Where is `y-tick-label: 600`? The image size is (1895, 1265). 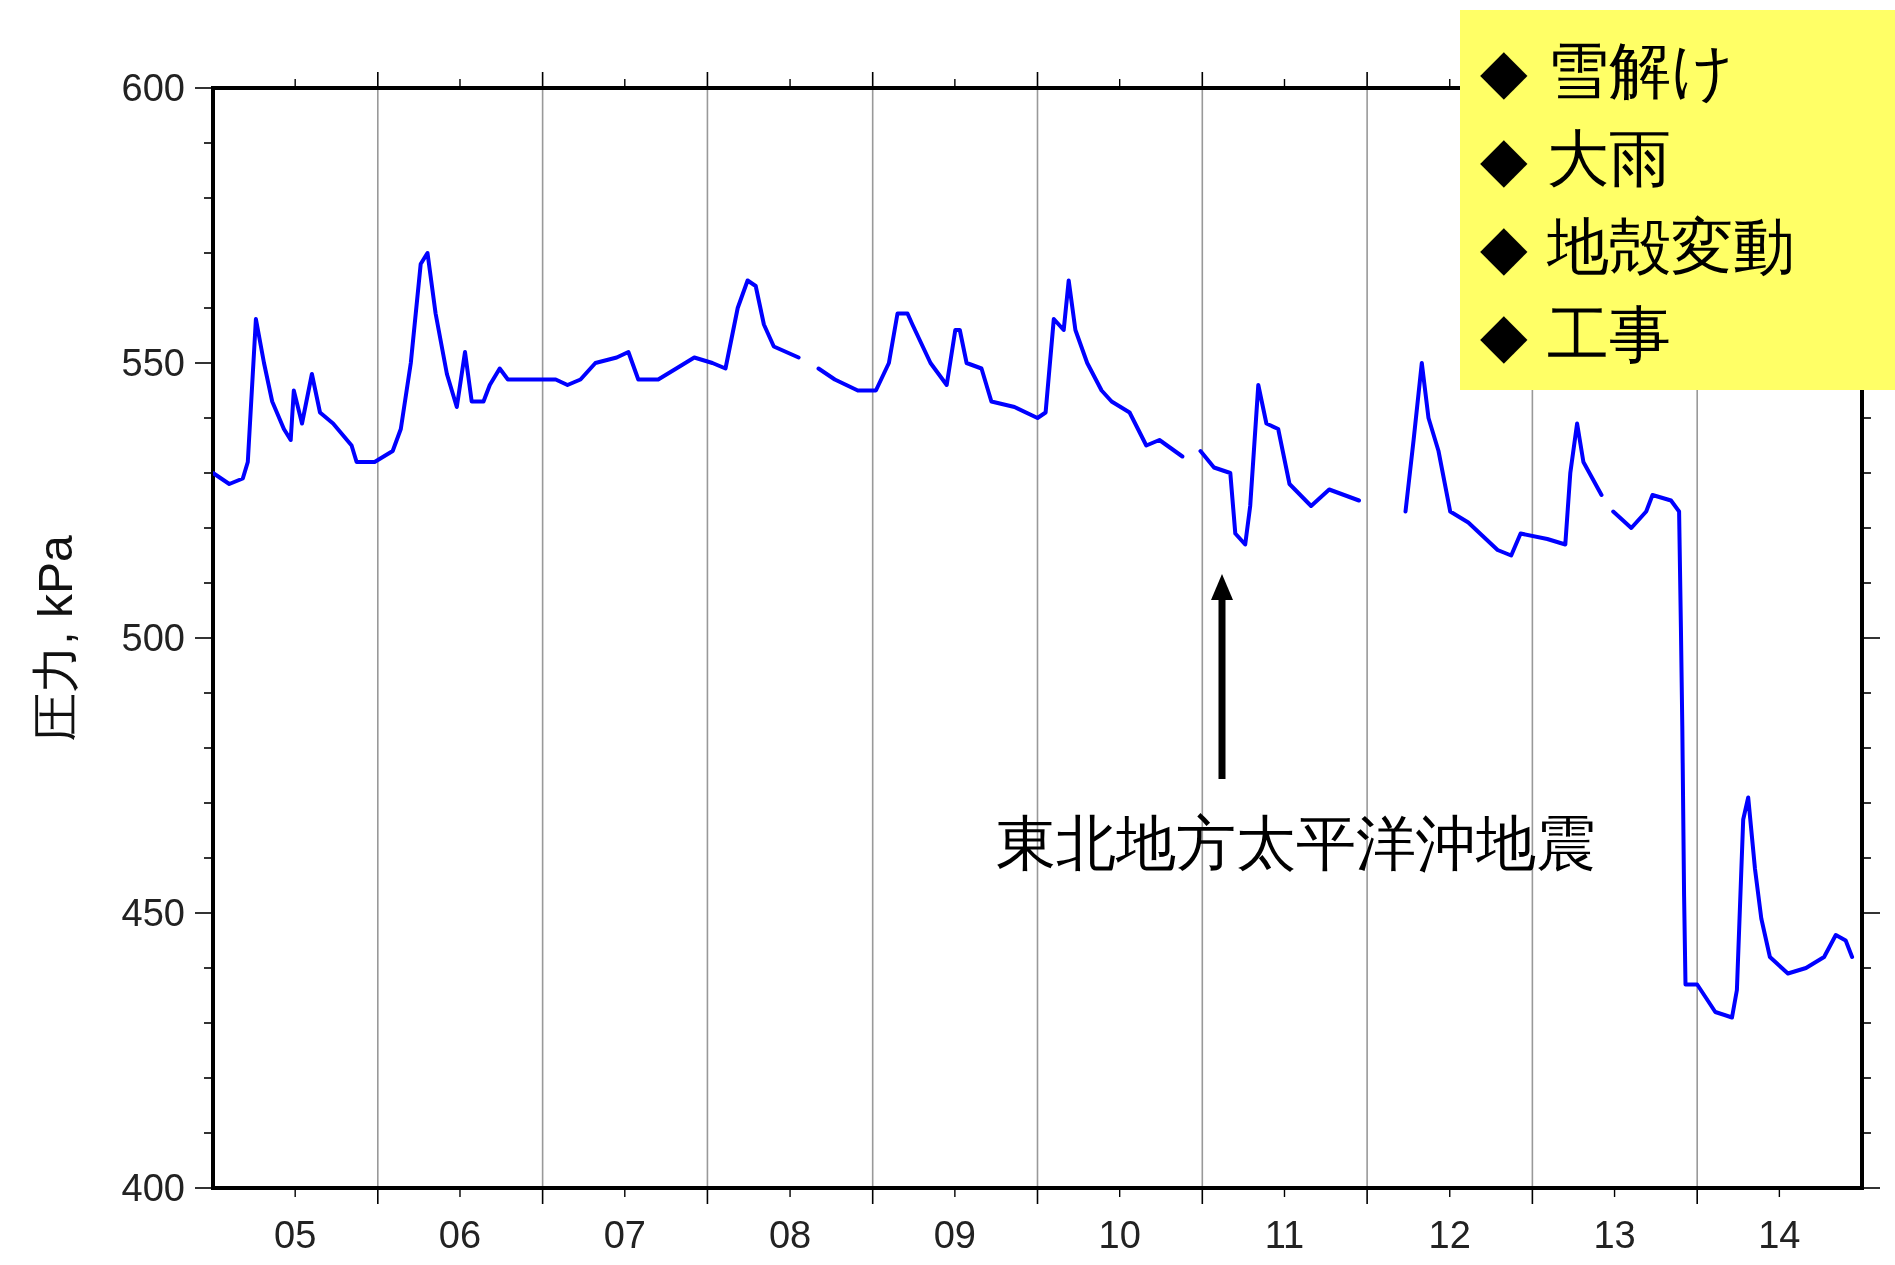
y-tick-label: 600 is located at coordinates (153, 88).